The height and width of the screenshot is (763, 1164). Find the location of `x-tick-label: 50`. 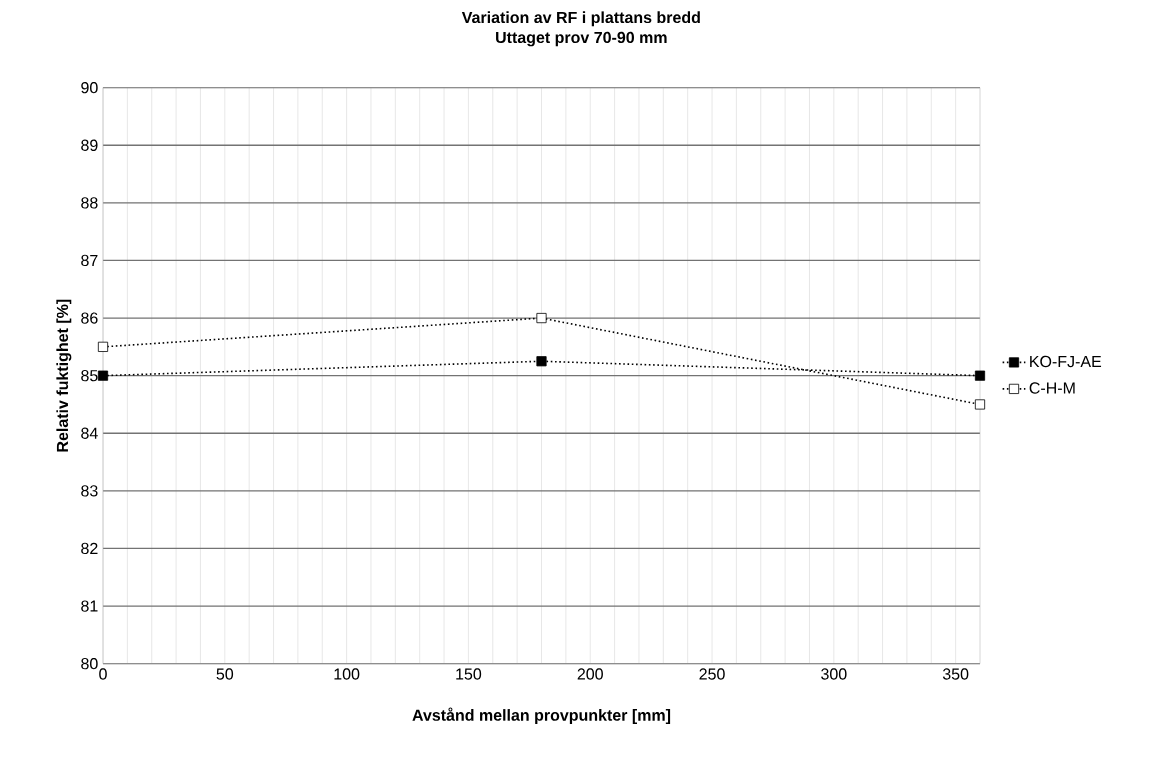

x-tick-label: 50 is located at coordinates (225, 674).